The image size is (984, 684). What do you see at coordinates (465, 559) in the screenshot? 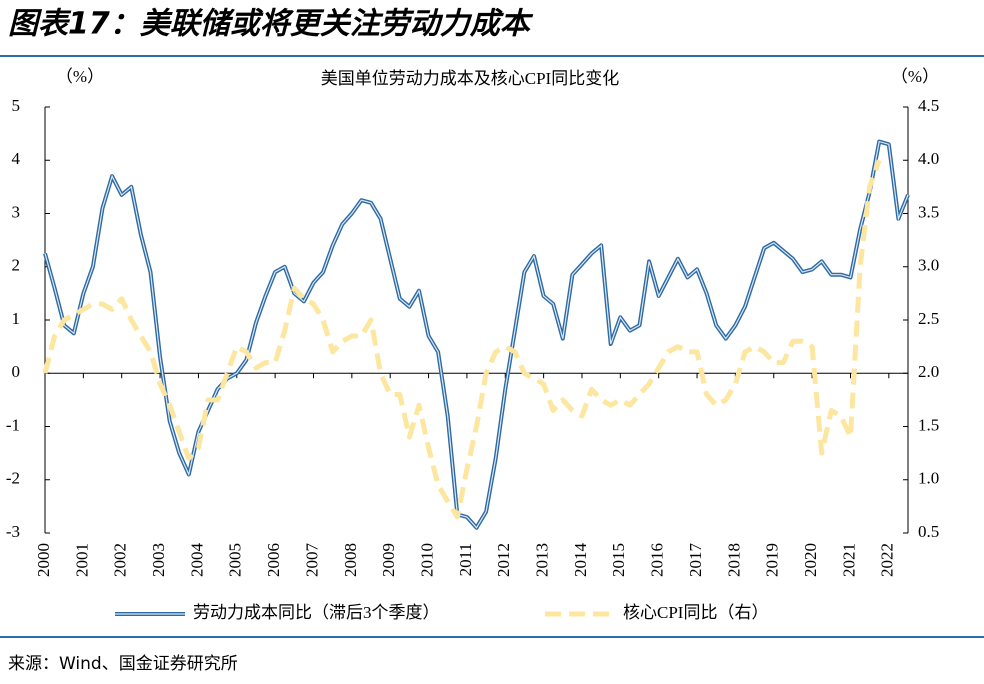
I see `x-tick-label: 2011` at bounding box center [465, 559].